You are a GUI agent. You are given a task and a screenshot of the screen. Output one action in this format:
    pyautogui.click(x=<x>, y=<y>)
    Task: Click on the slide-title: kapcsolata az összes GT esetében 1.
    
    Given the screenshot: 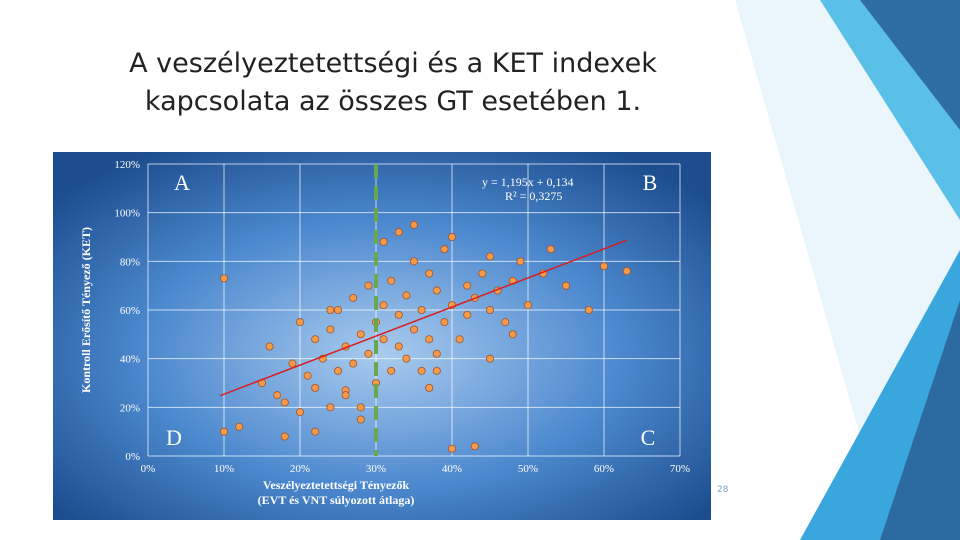 What is the action you would take?
    pyautogui.click(x=393, y=101)
    